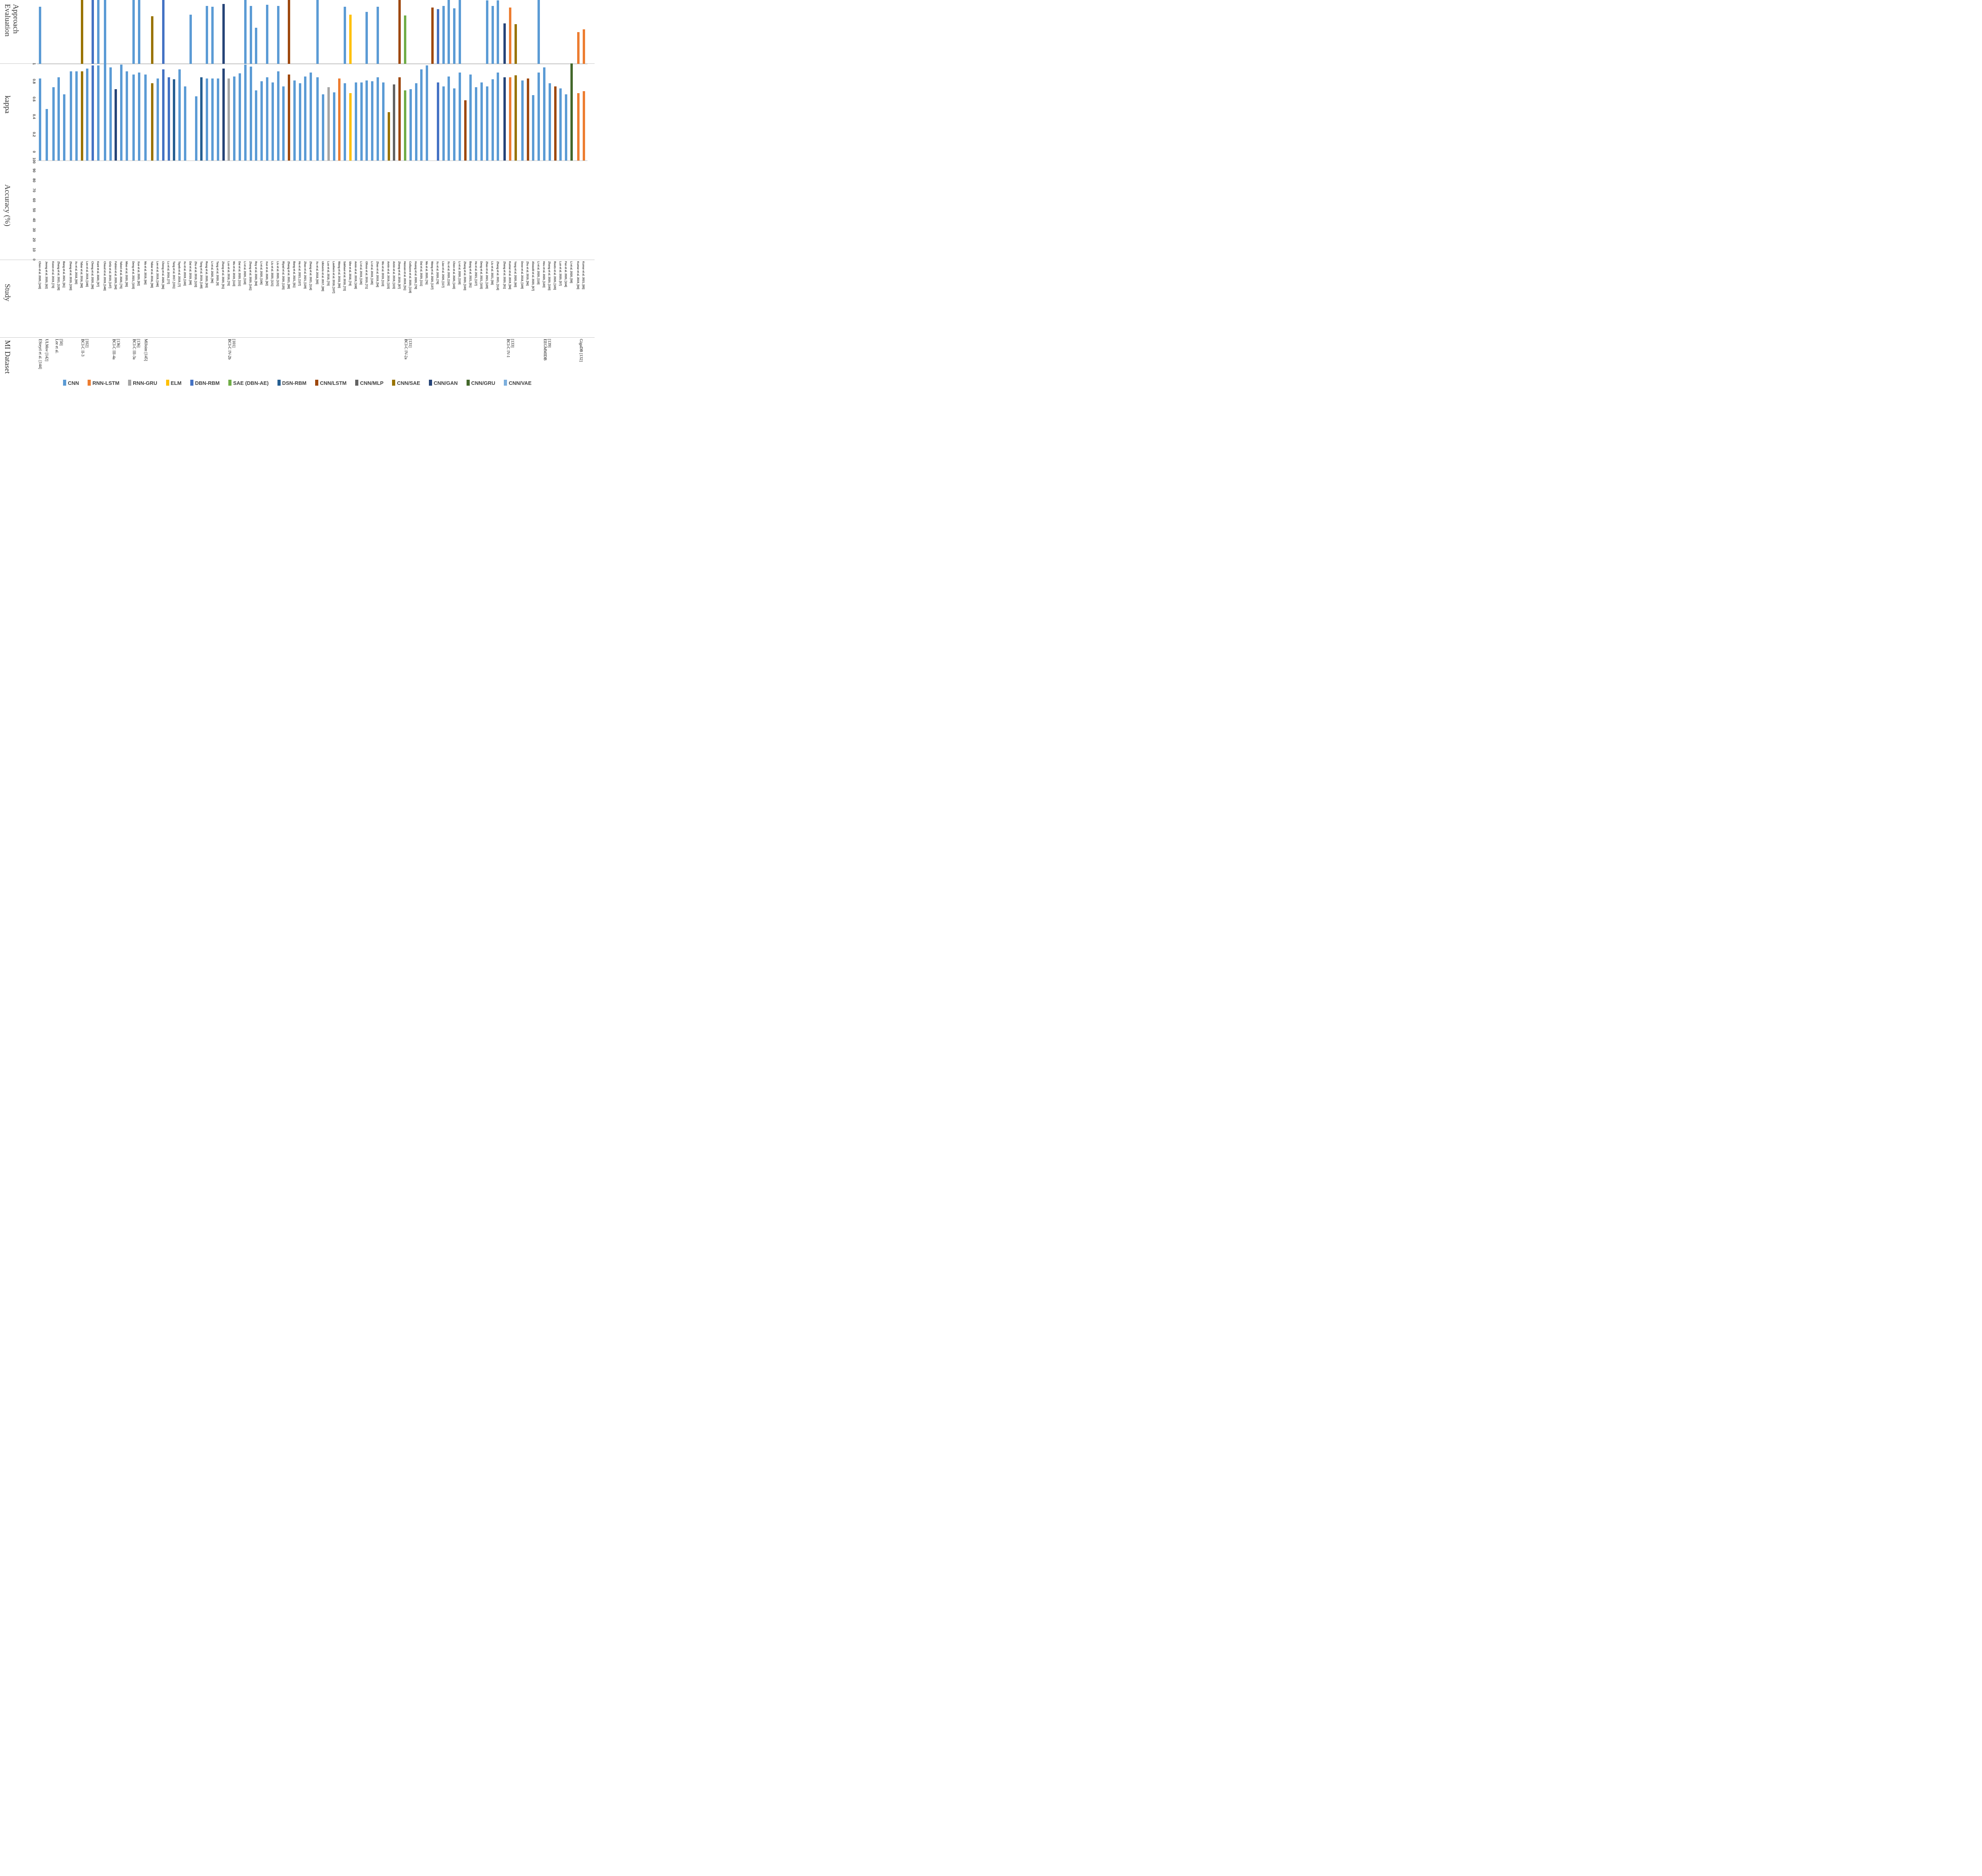 Image resolution: width=1982 pixels, height=1876 pixels. What do you see at coordinates (7, 206) in the screenshot?
I see `accuracy-axis-title: Accuracy (%)` at bounding box center [7, 206].